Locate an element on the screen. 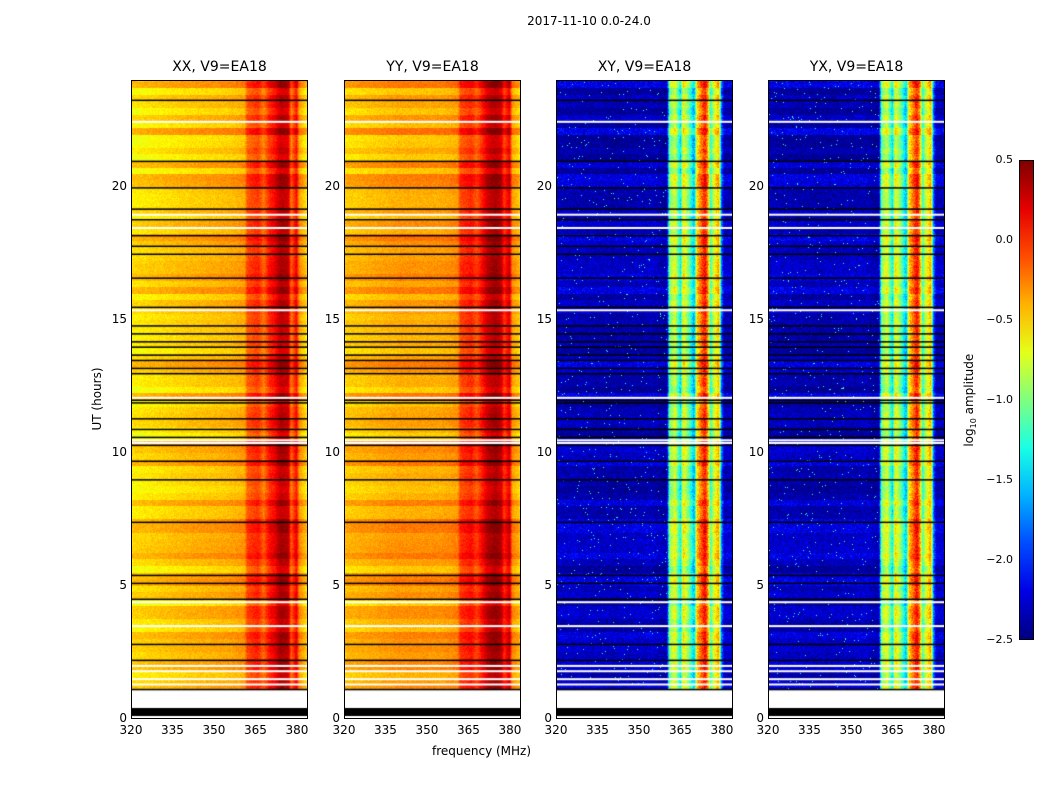  panel-title: YX, V9=EA18 is located at coordinates (856, 67).